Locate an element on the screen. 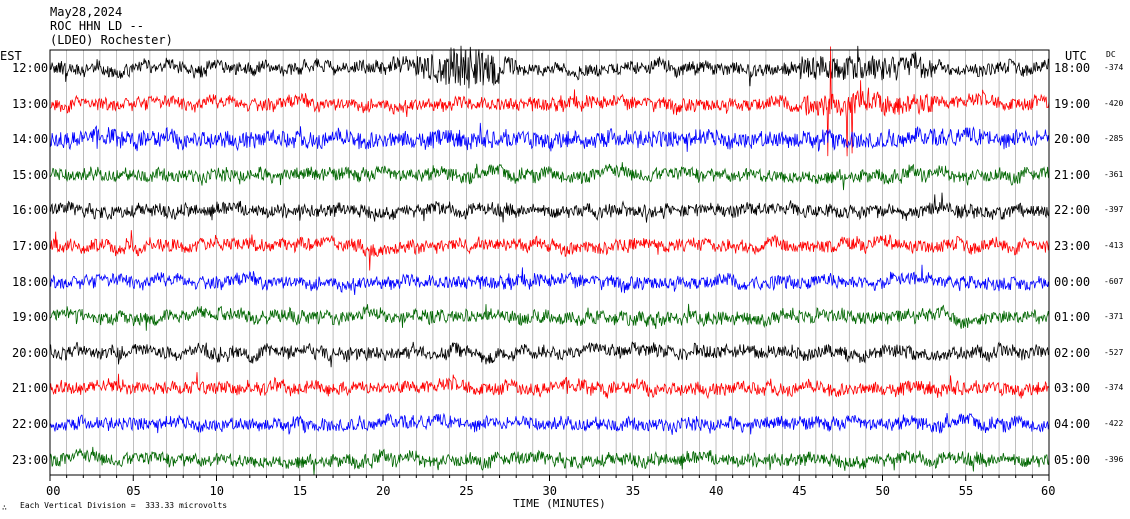  utc-time-label: 05:00 is located at coordinates (1072, 459).